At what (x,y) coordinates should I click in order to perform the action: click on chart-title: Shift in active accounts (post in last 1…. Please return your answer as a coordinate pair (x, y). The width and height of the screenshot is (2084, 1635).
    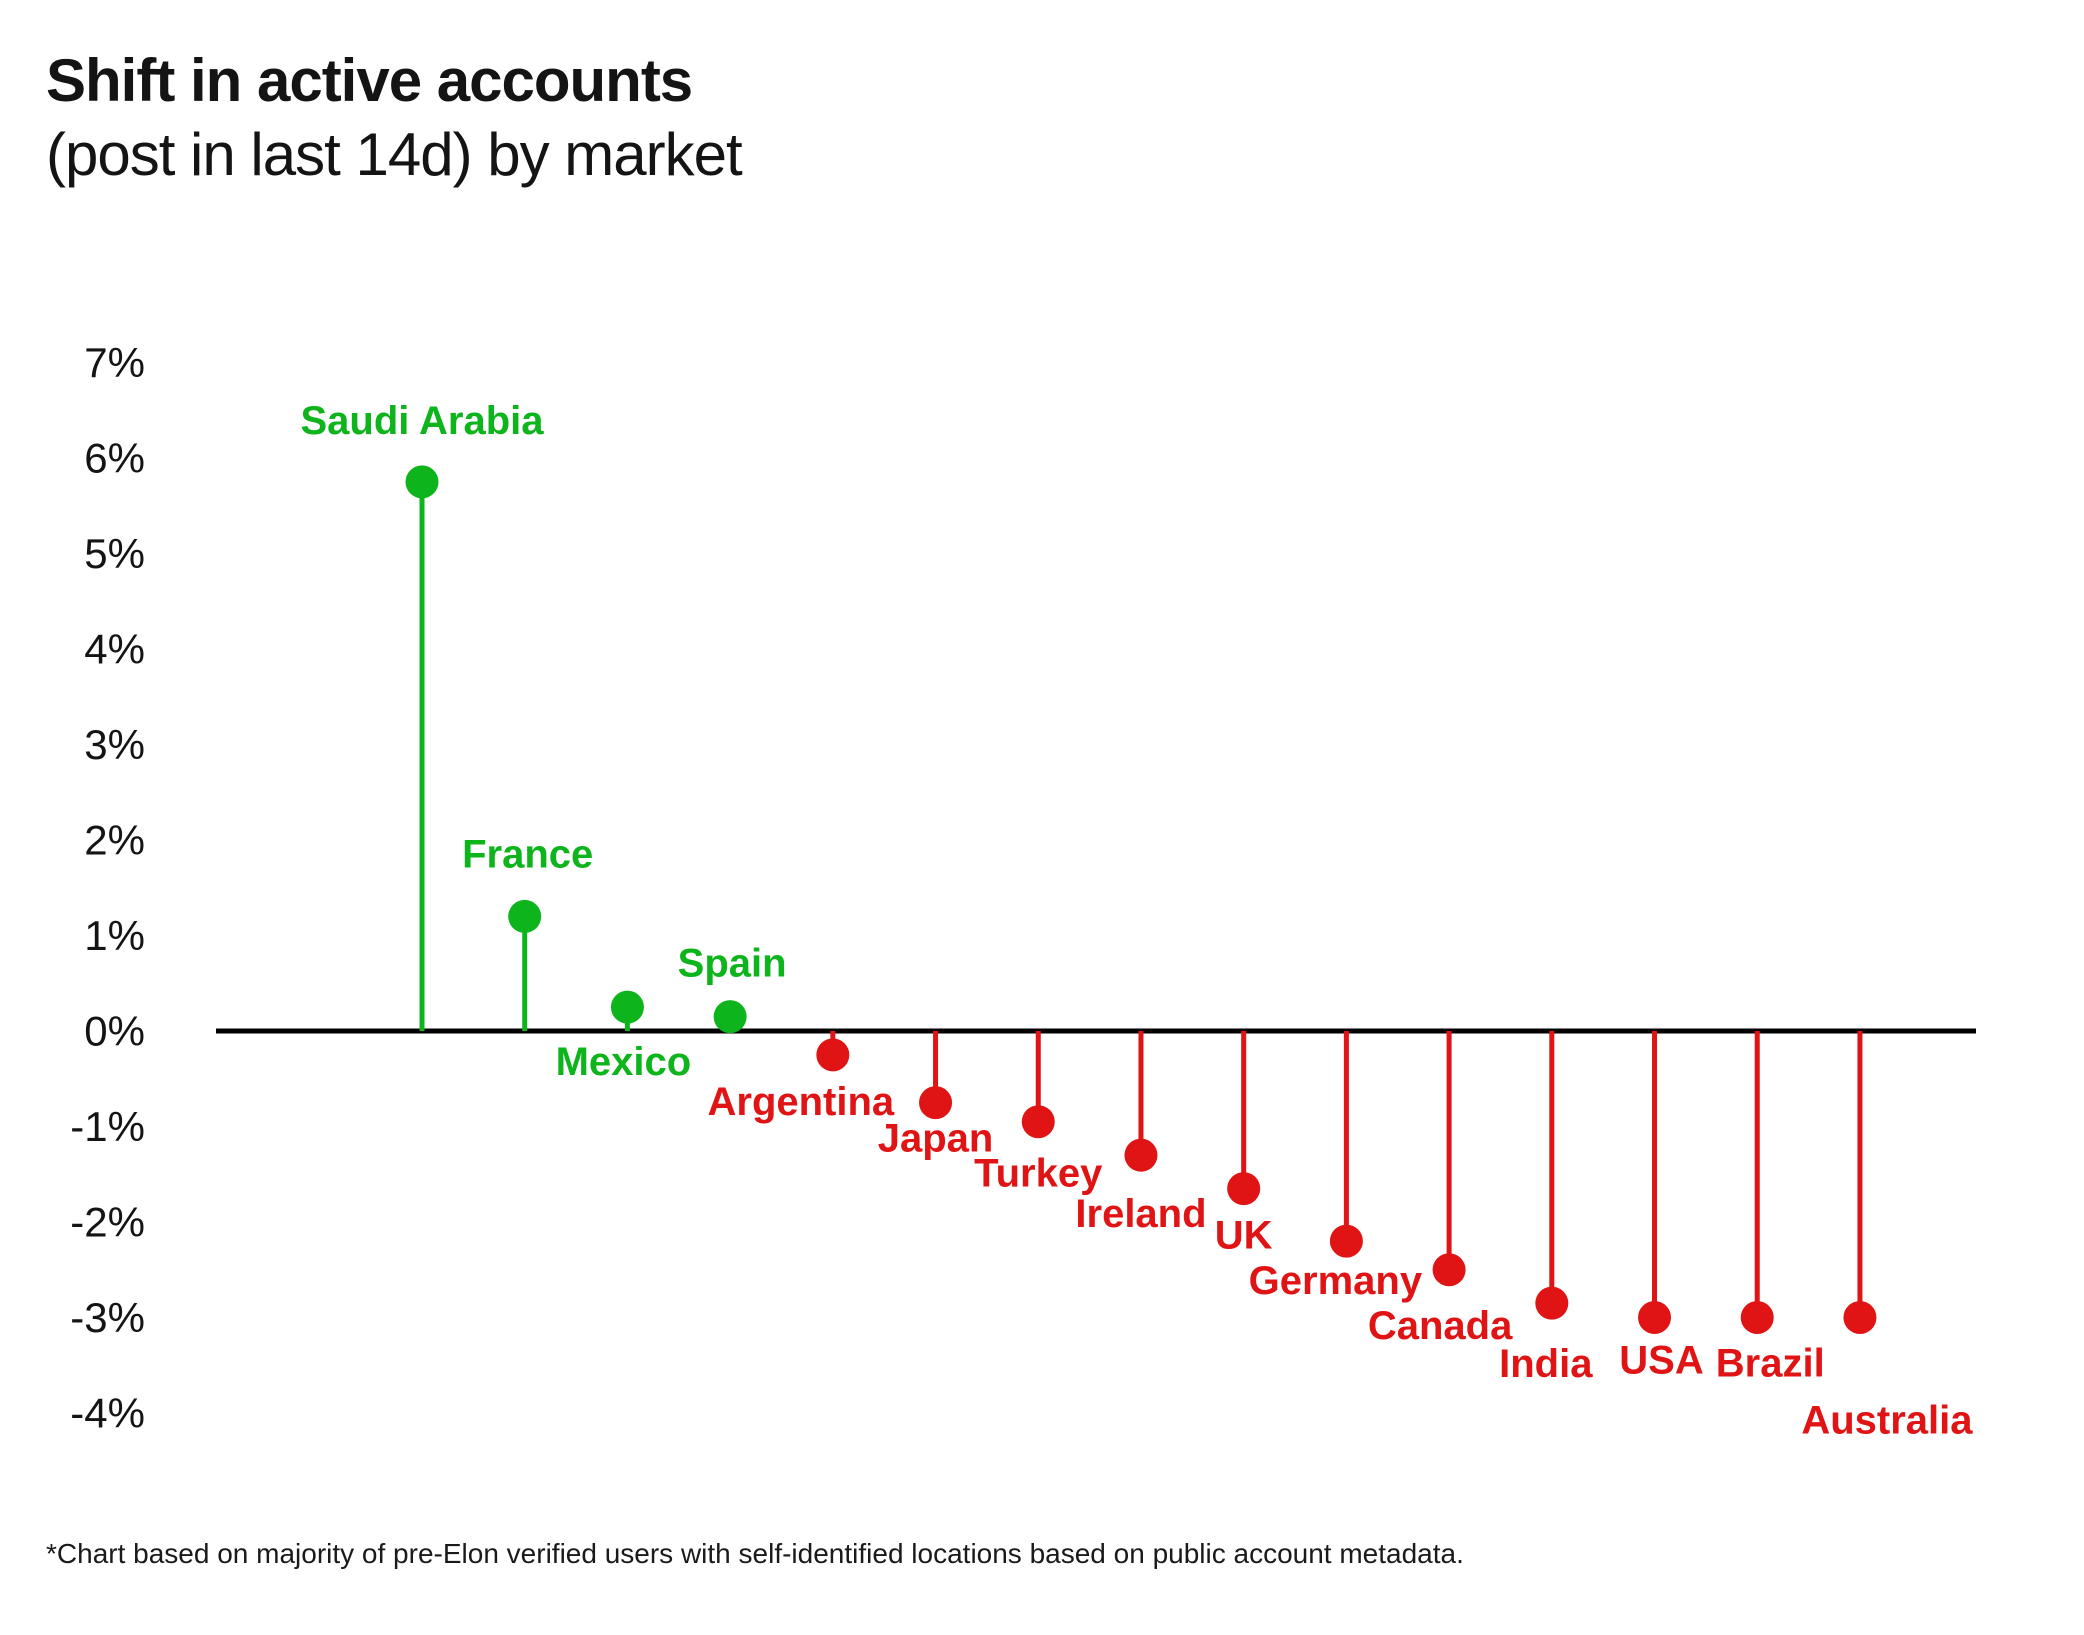
    Looking at the image, I should click on (394, 118).